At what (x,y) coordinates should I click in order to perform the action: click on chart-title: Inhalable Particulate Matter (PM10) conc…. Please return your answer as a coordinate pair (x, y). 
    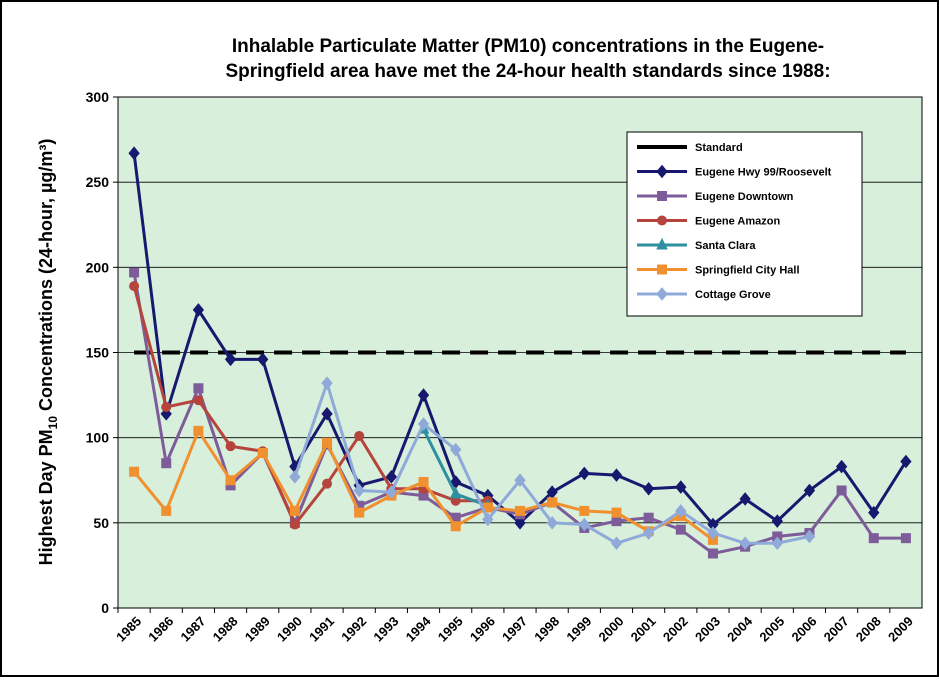
    Looking at the image, I should click on (528, 46).